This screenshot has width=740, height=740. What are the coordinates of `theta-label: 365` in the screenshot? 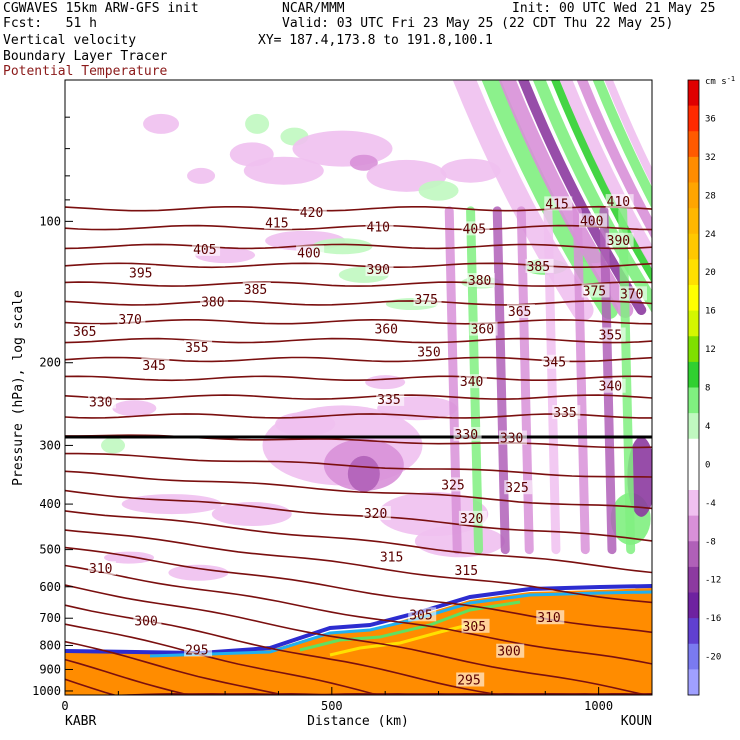 It's located at (519, 312).